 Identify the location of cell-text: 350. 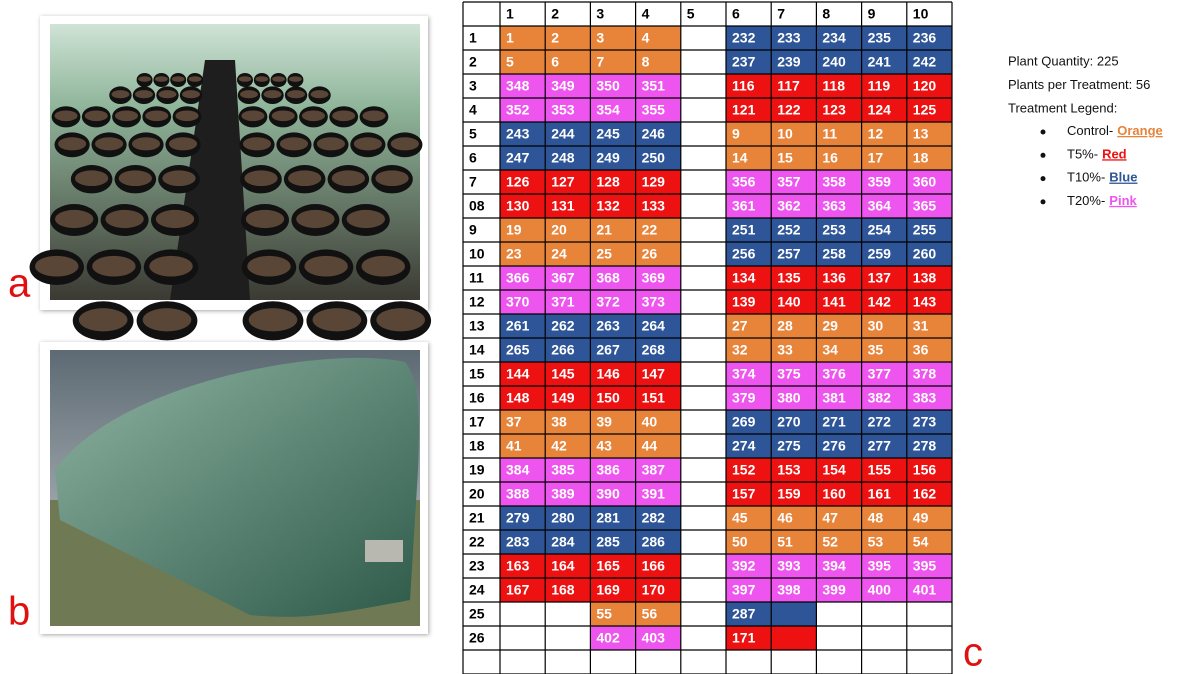
(608, 86).